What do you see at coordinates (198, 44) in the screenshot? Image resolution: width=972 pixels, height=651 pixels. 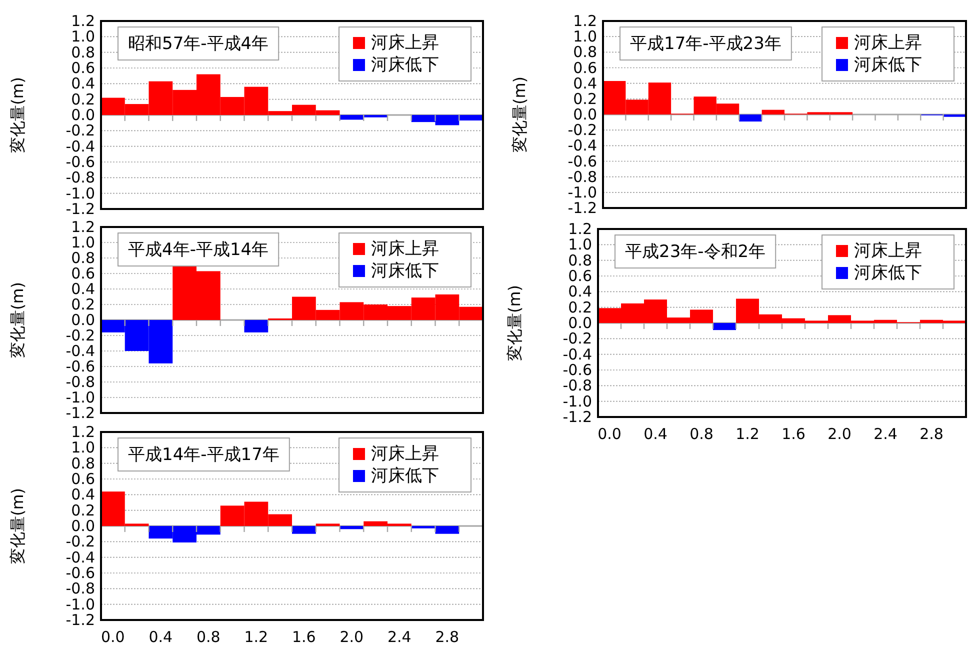 I see `text: 昭和57年-平成4年` at bounding box center [198, 44].